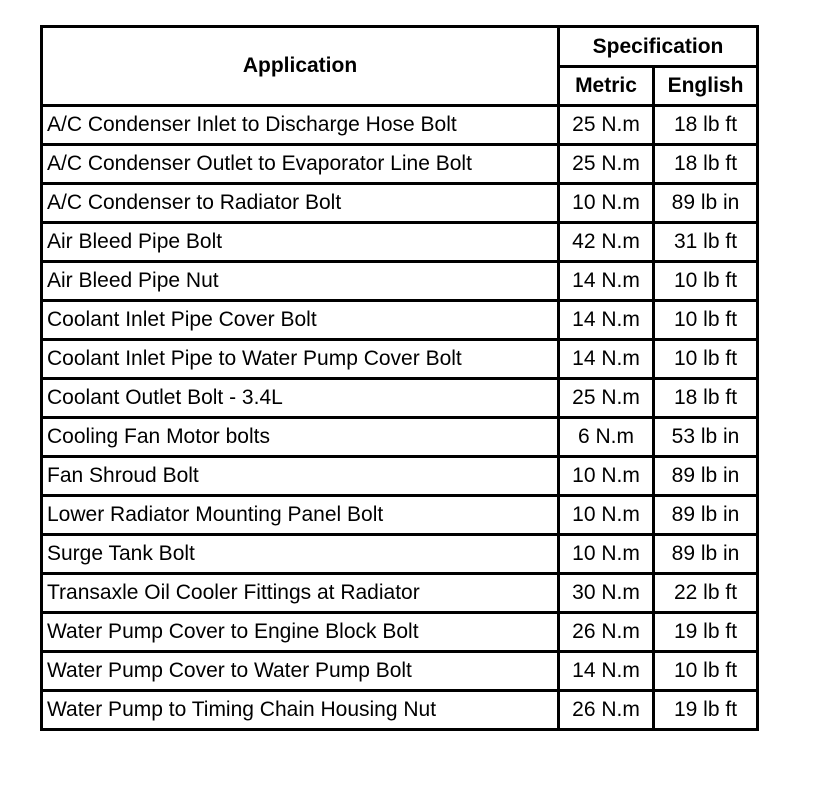 This screenshot has height=790, width=816. What do you see at coordinates (300, 554) in the screenshot?
I see `application-cell: Surge Tank Bolt` at bounding box center [300, 554].